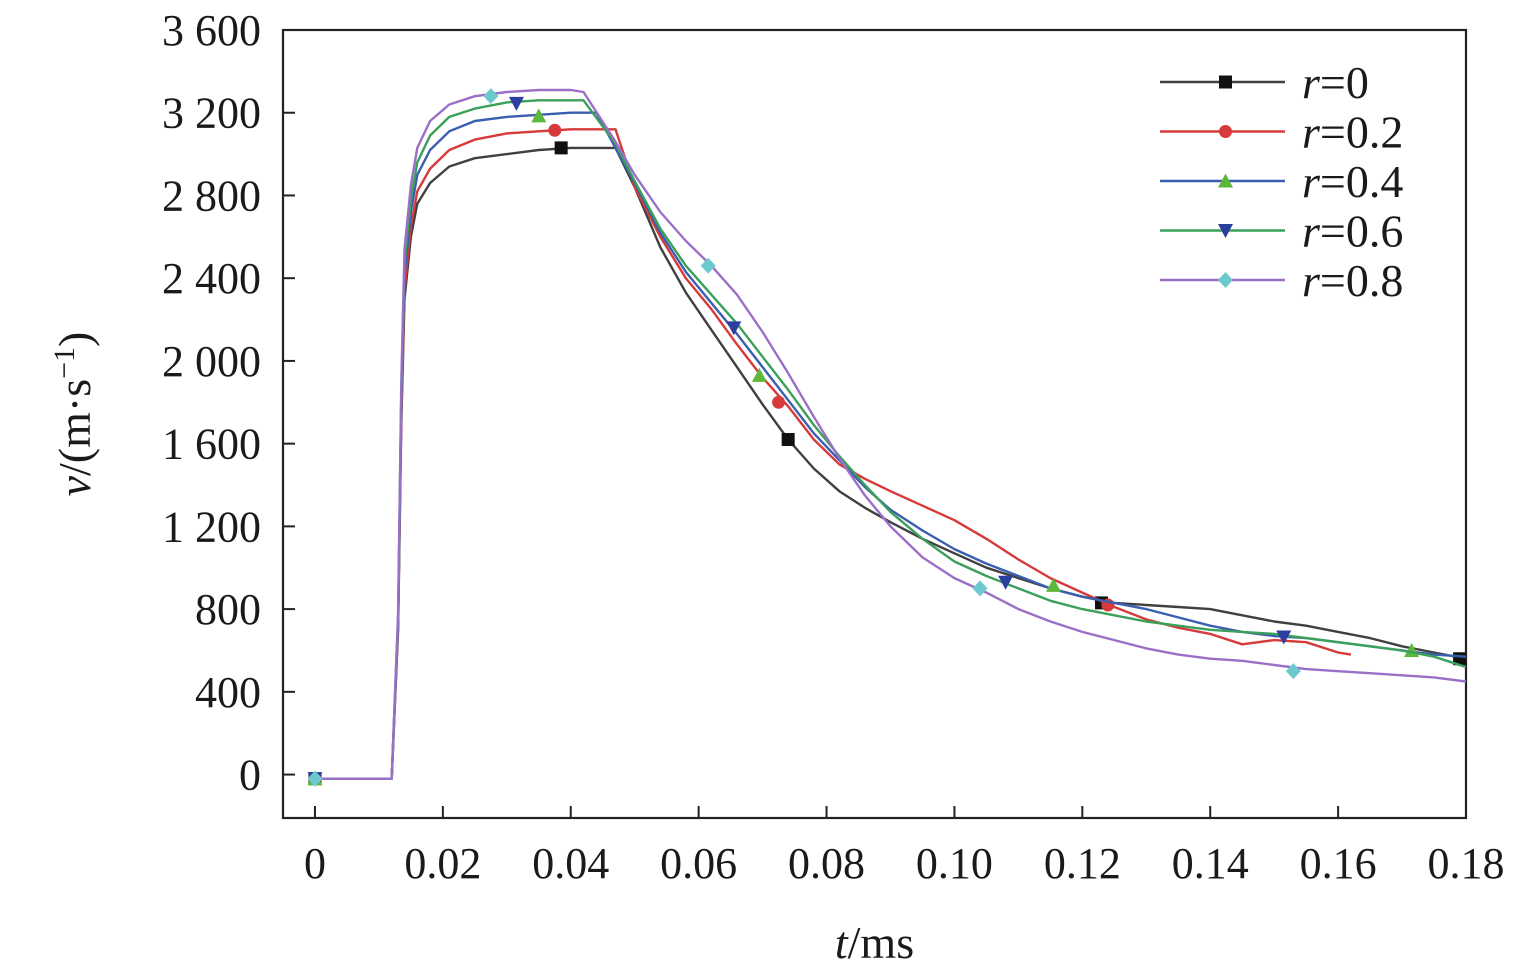 This screenshot has width=1535, height=974. Describe the element at coordinates (570, 863) in the screenshot. I see `x-tick-label: 0.04` at that location.